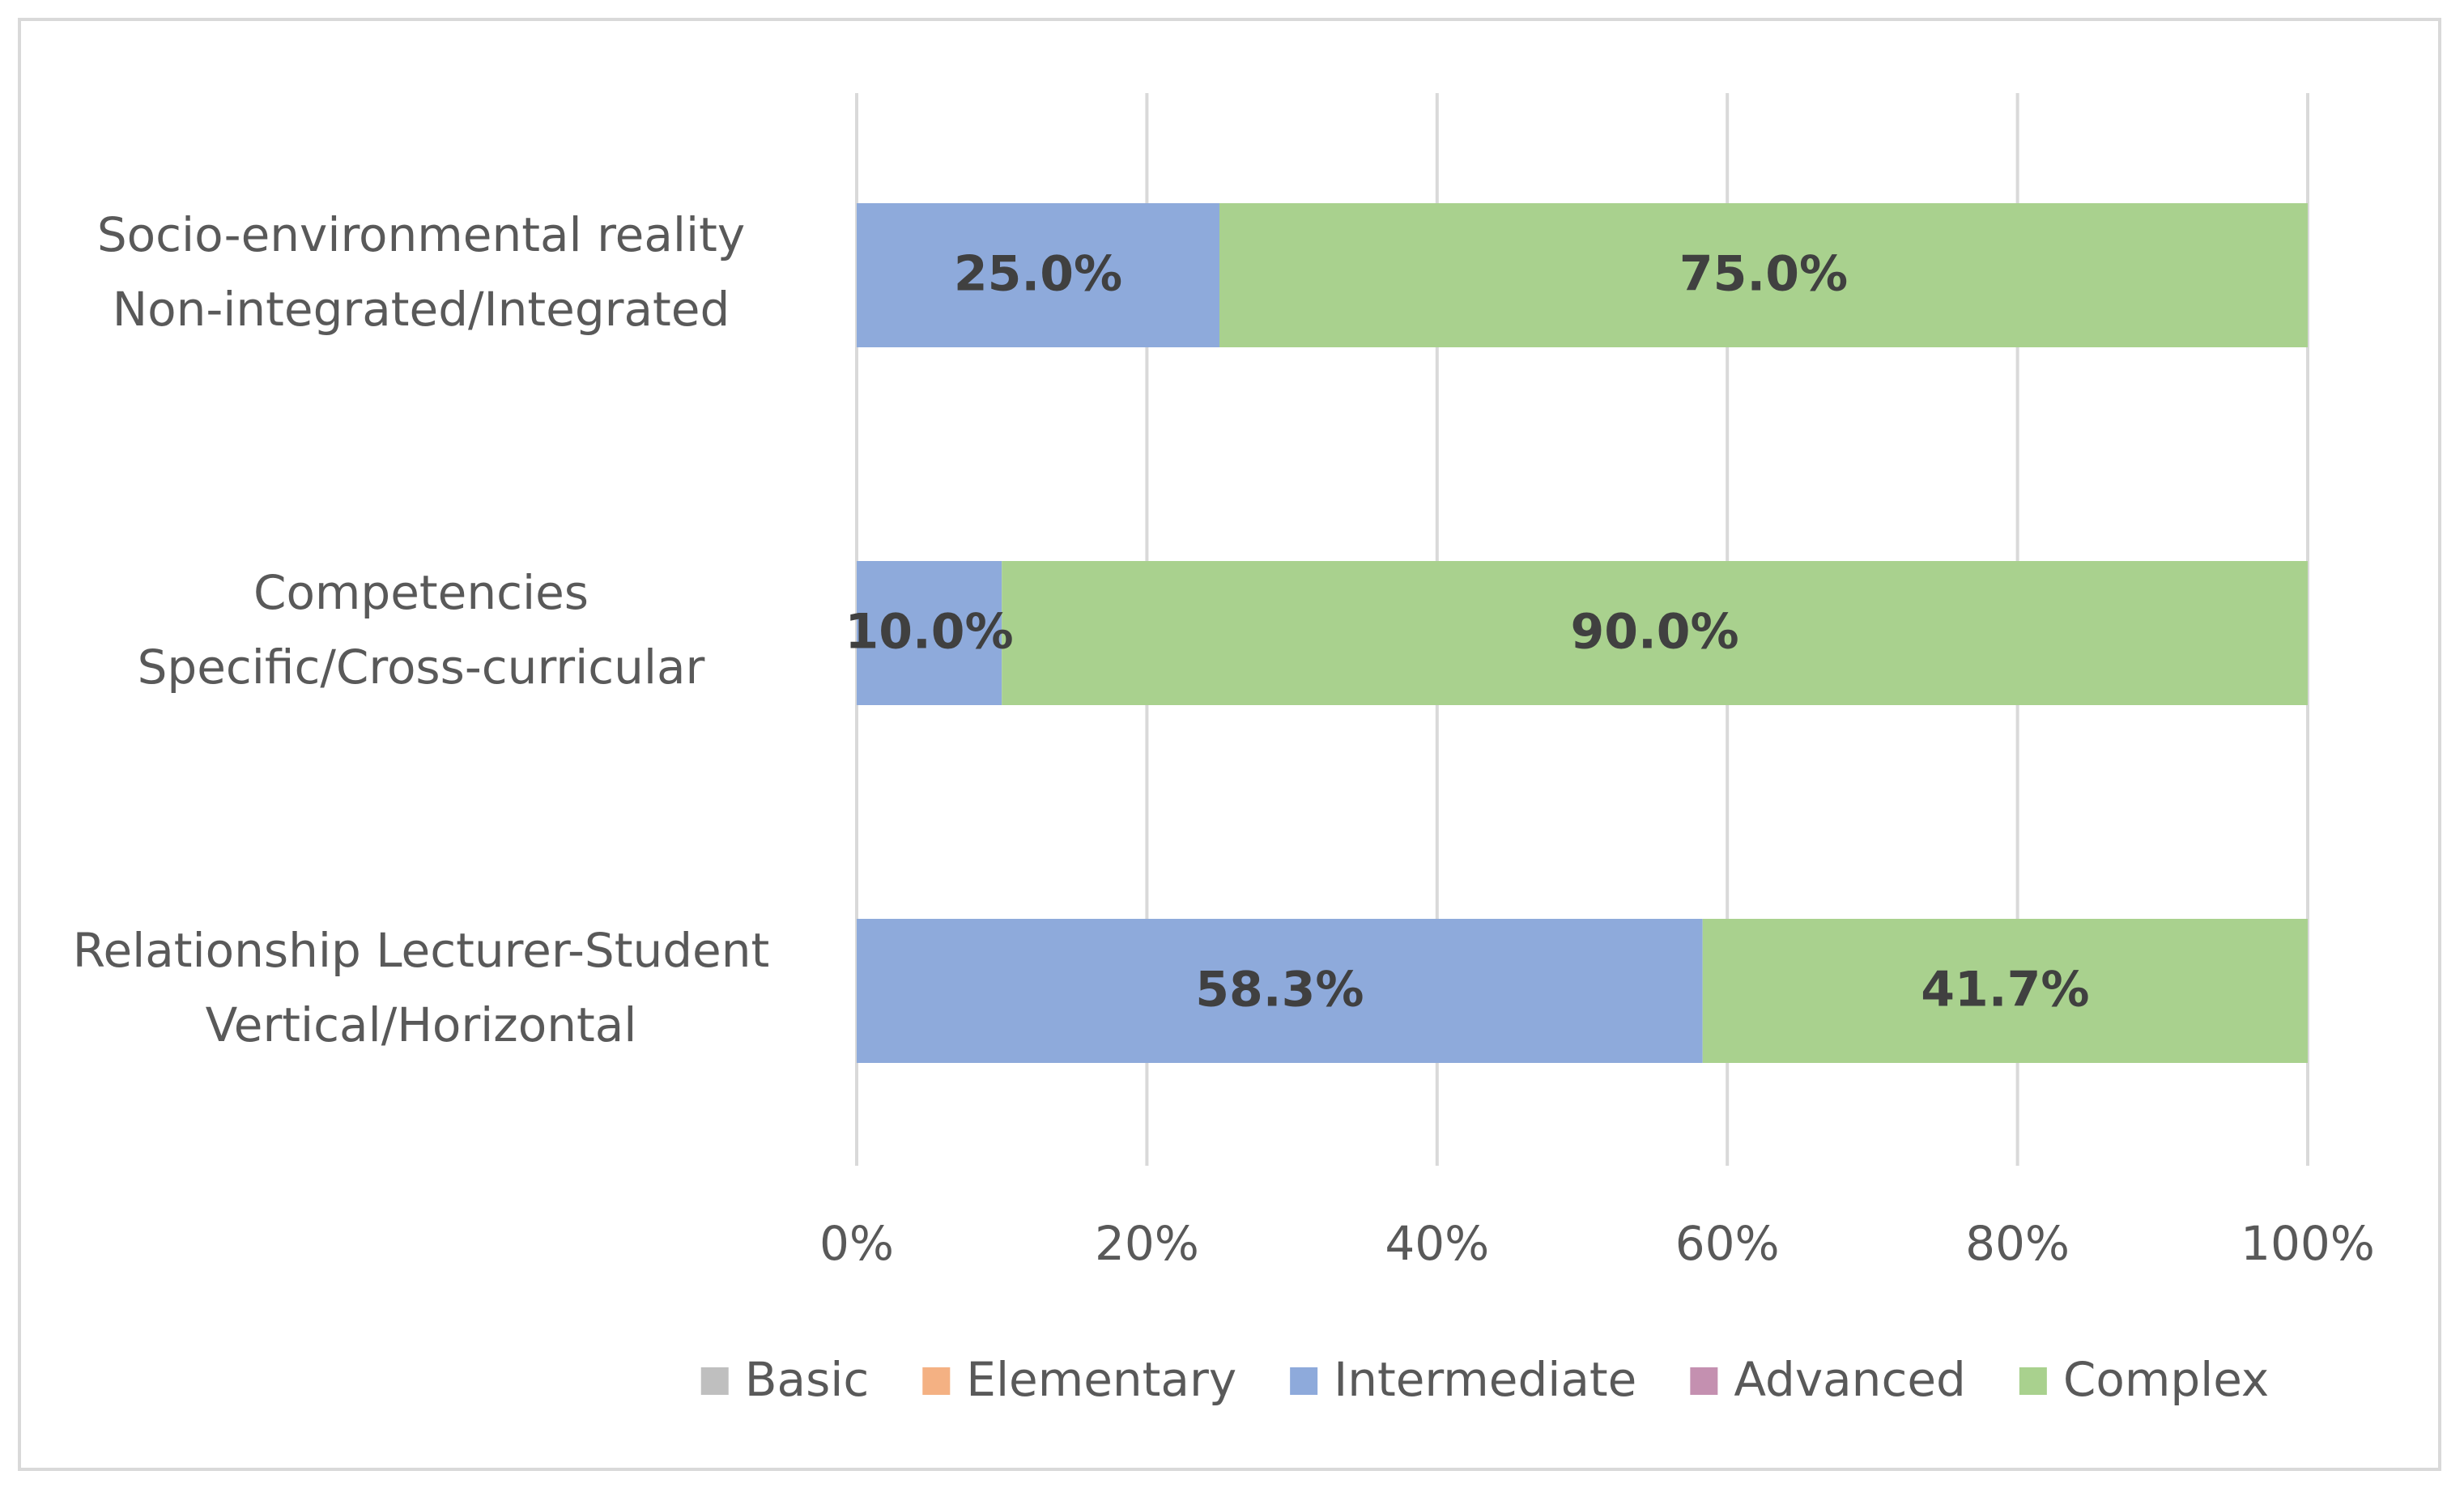 The image size is (2464, 1492). What do you see at coordinates (1304, 1381) in the screenshot?
I see `legend-swatch-intermediate` at bounding box center [1304, 1381].